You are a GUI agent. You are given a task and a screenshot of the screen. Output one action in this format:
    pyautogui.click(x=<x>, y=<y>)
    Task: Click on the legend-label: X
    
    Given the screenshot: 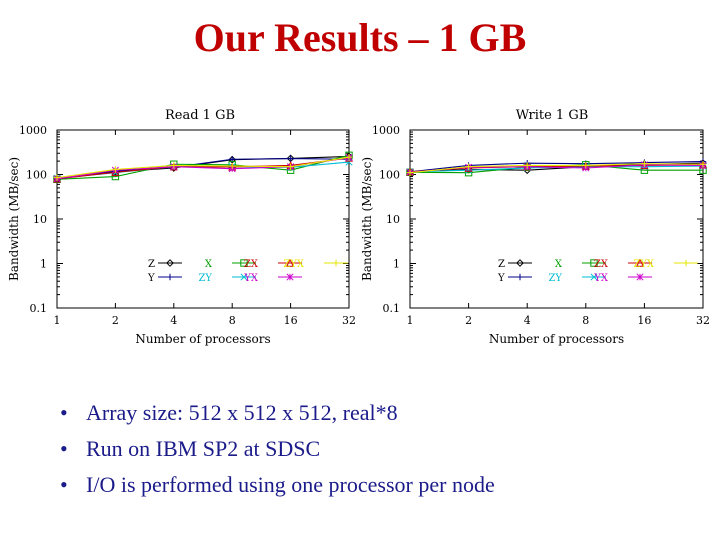 What is the action you would take?
    pyautogui.click(x=209, y=264)
    